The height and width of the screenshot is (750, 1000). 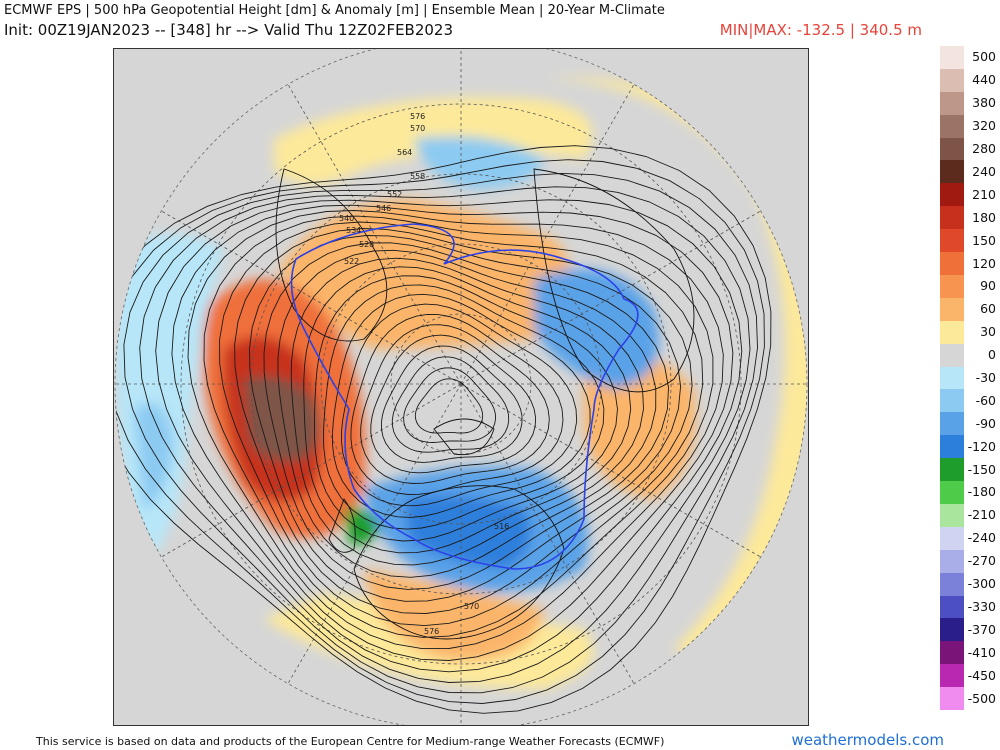 What do you see at coordinates (417, 128) in the screenshot?
I see `contour-label: 570` at bounding box center [417, 128].